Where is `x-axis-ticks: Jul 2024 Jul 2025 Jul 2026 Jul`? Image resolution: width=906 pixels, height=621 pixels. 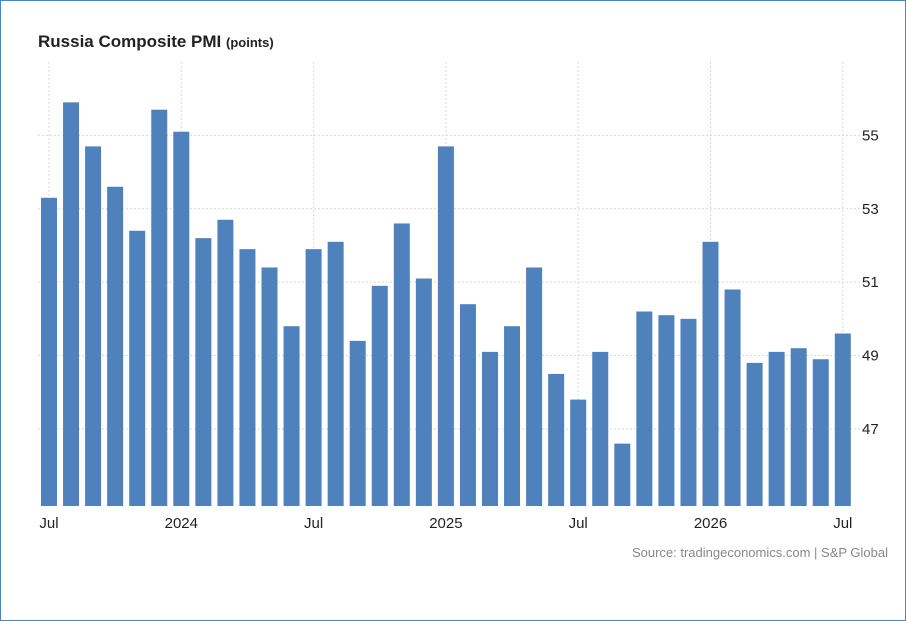
x-axis-ticks: Jul 2024 Jul 2025 Jul 2026 Jul is located at coordinates (445, 523).